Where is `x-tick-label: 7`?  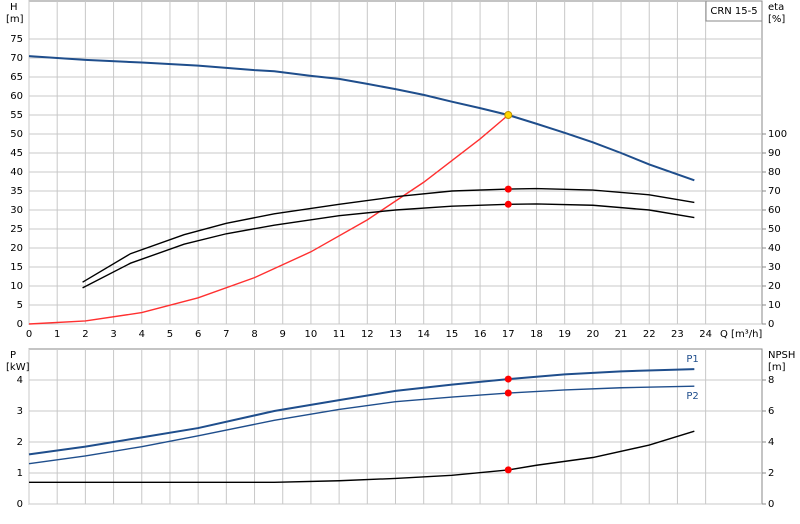 x-tick-label: 7 is located at coordinates (226, 334).